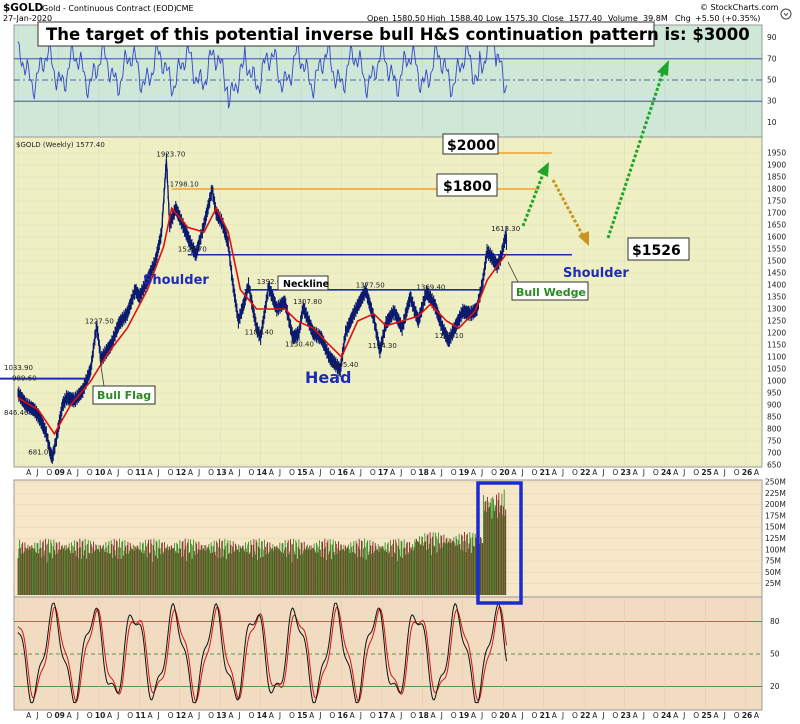 Image resolution: width=800 pixels, height=724 pixels. What do you see at coordinates (185, 8) in the screenshot?
I see `exchange: CME` at bounding box center [185, 8].